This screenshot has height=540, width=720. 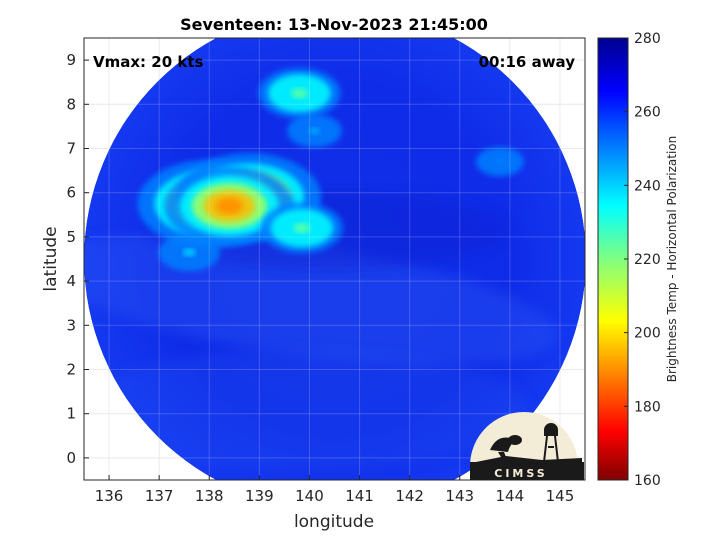 What do you see at coordinates (71, 237) in the screenshot?
I see `y-tick-label: 5` at bounding box center [71, 237].